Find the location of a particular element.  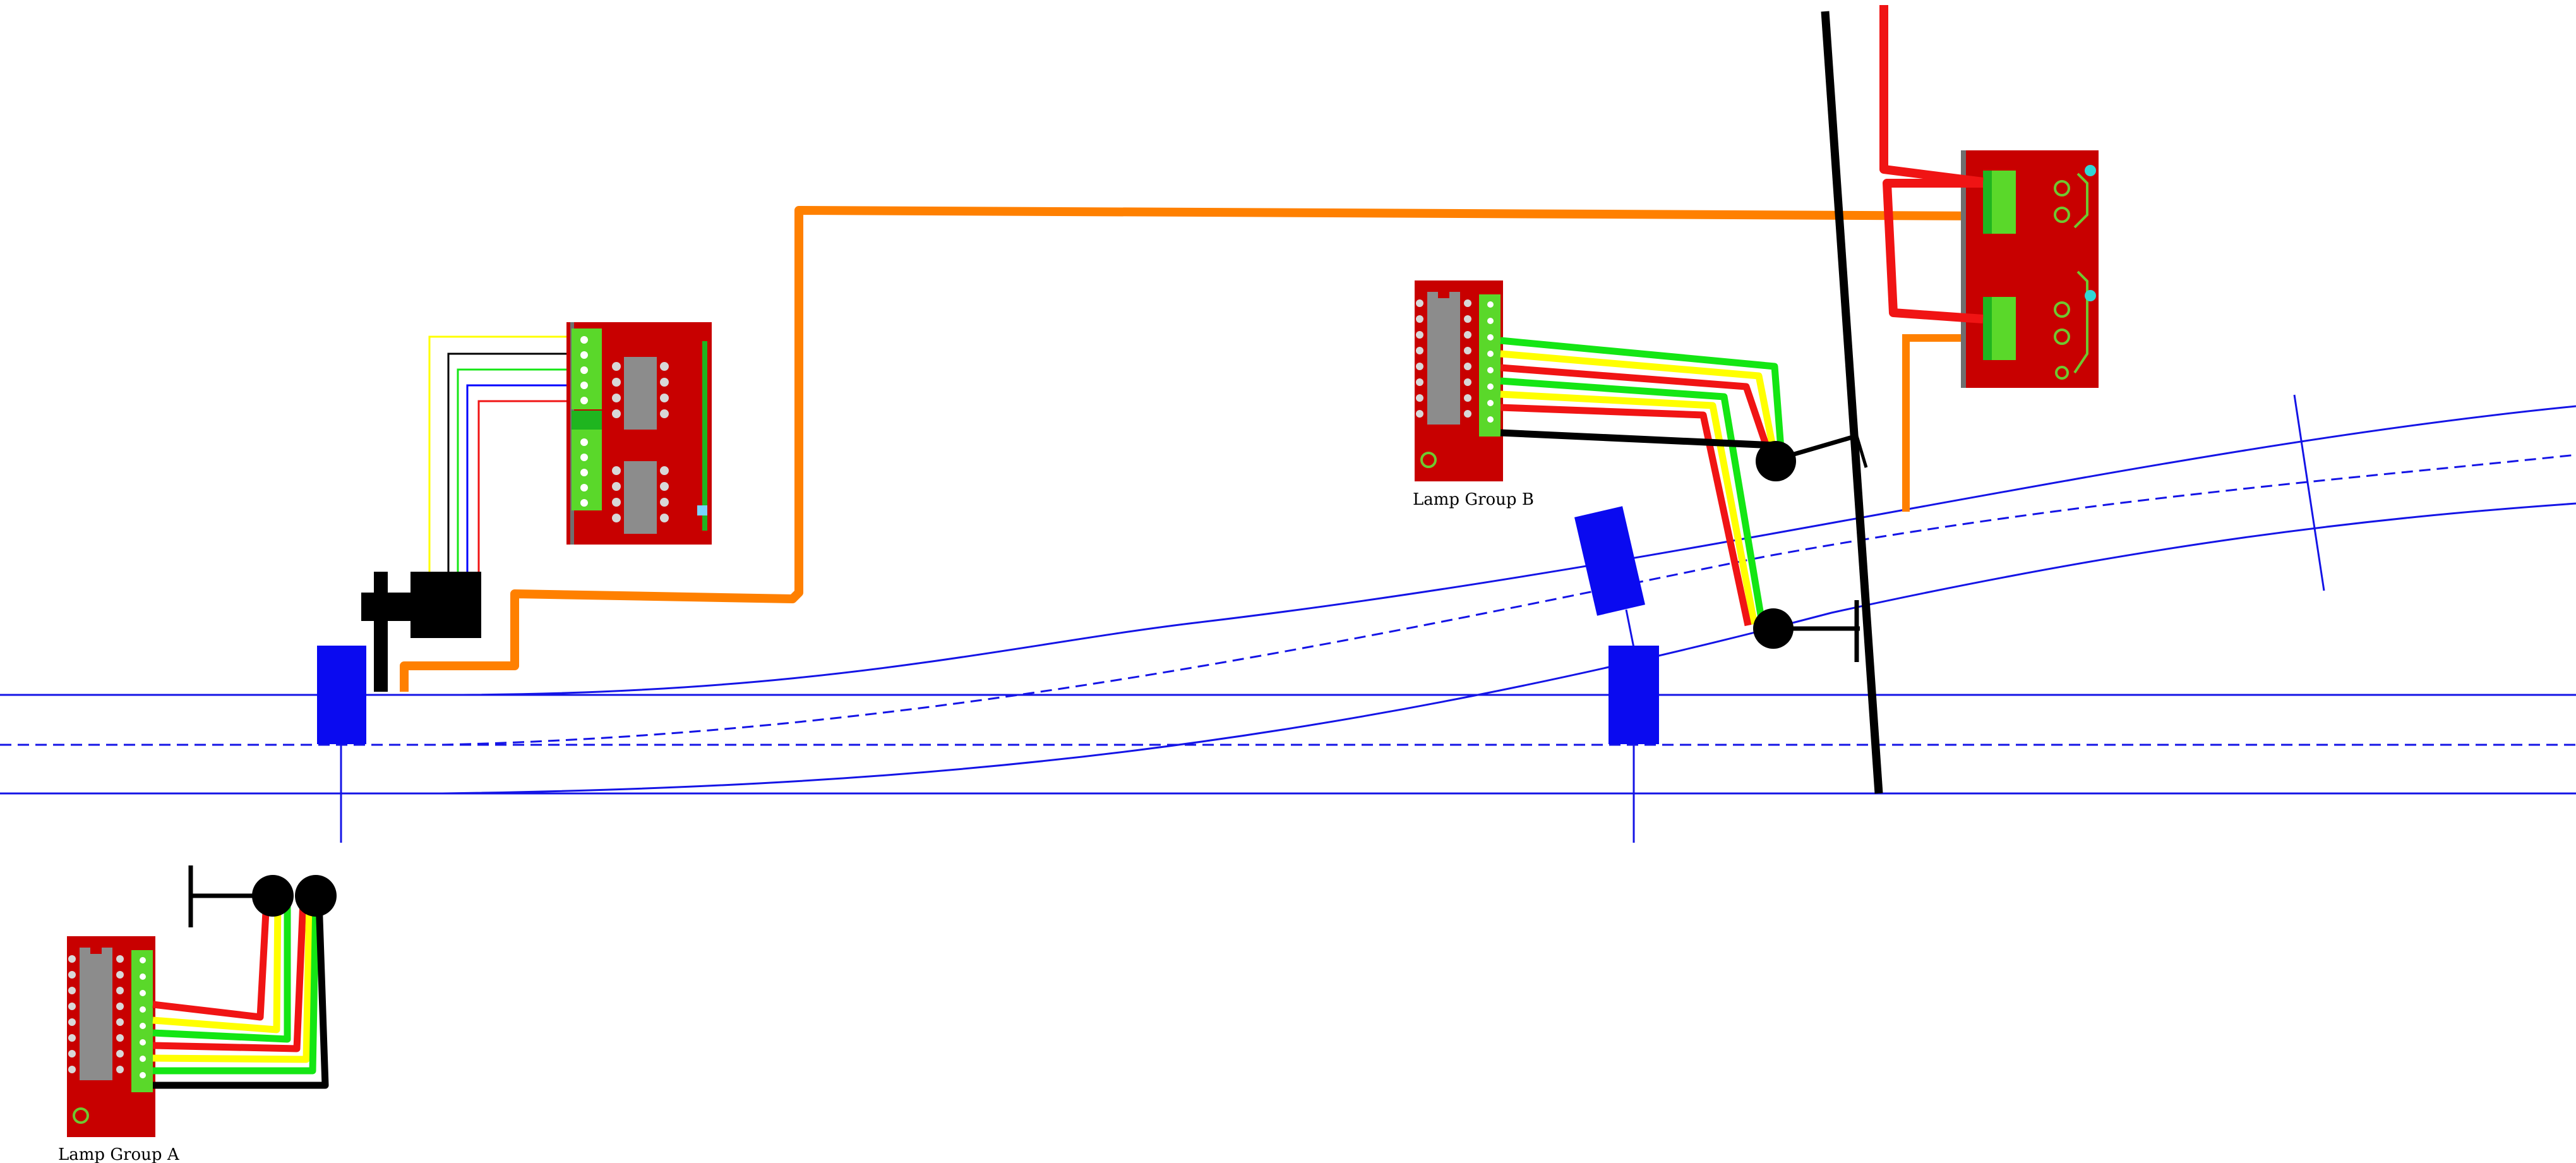

common-return-wire is located at coordinates (1852, 402).